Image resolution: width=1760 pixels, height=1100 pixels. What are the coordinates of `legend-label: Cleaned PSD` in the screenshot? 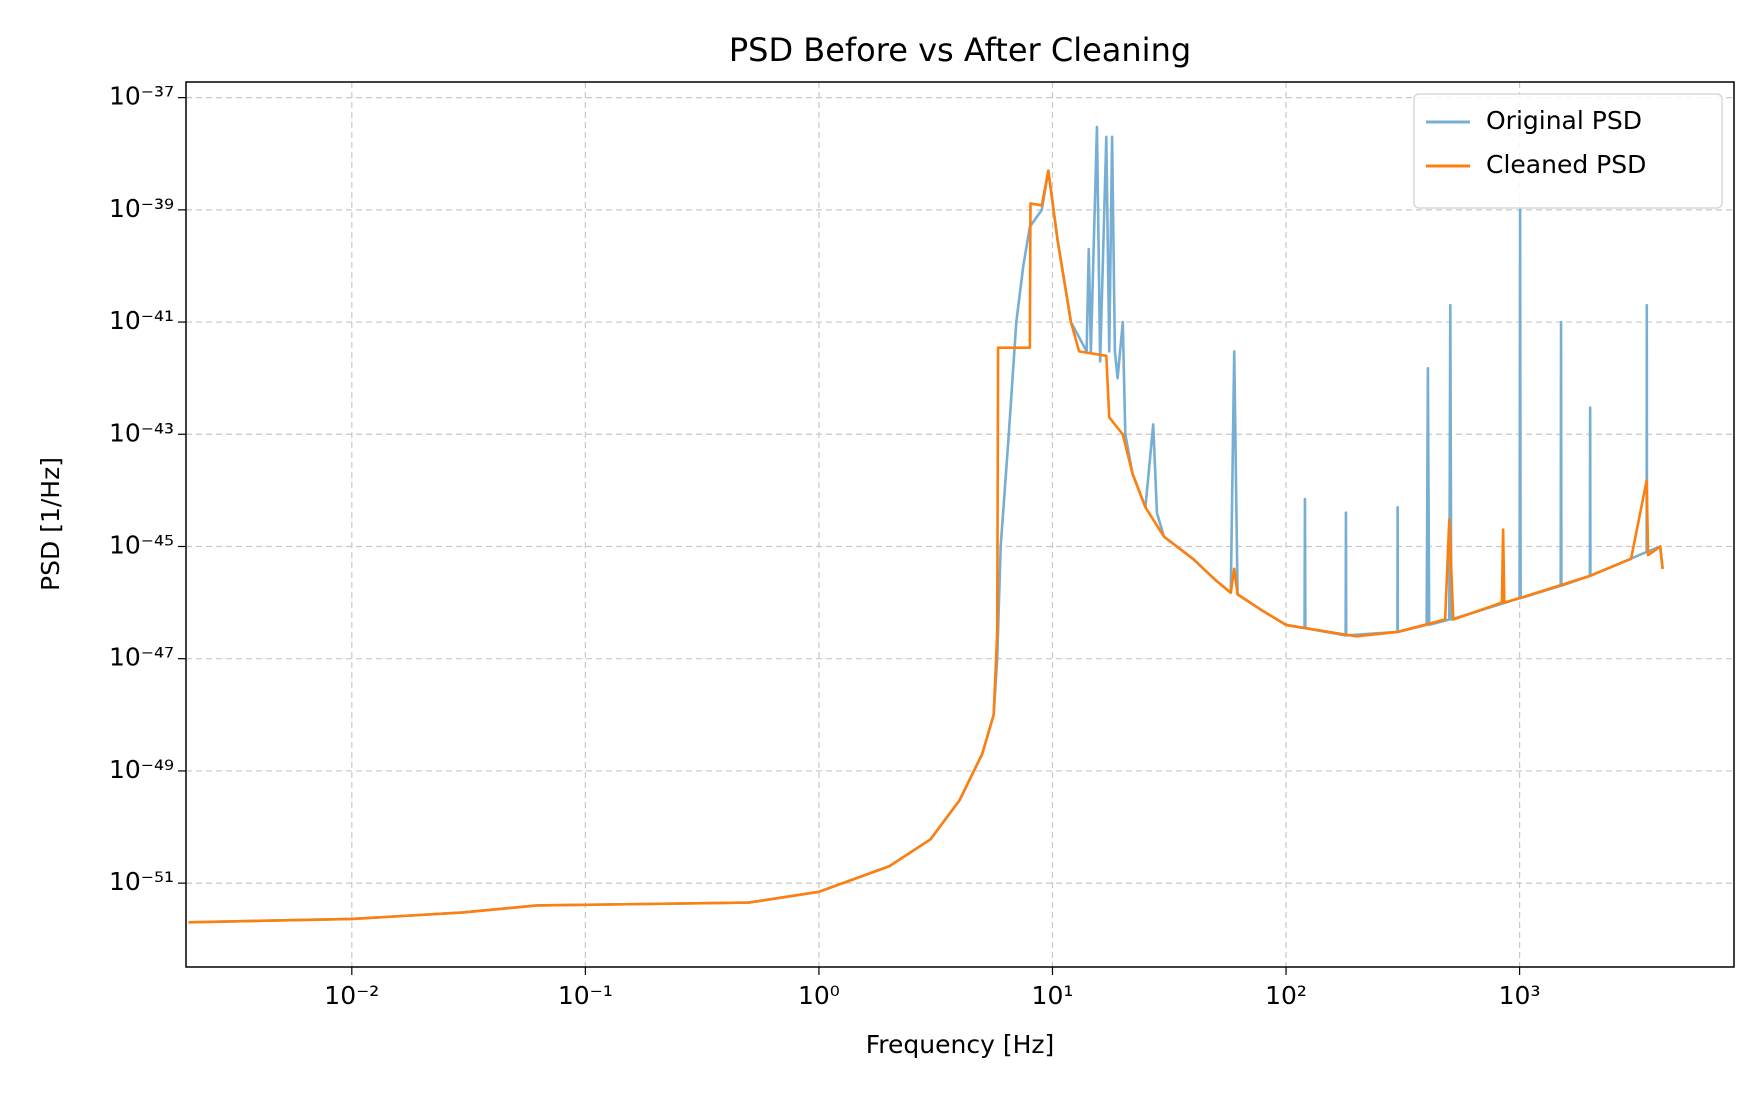 It's located at (1566, 164).